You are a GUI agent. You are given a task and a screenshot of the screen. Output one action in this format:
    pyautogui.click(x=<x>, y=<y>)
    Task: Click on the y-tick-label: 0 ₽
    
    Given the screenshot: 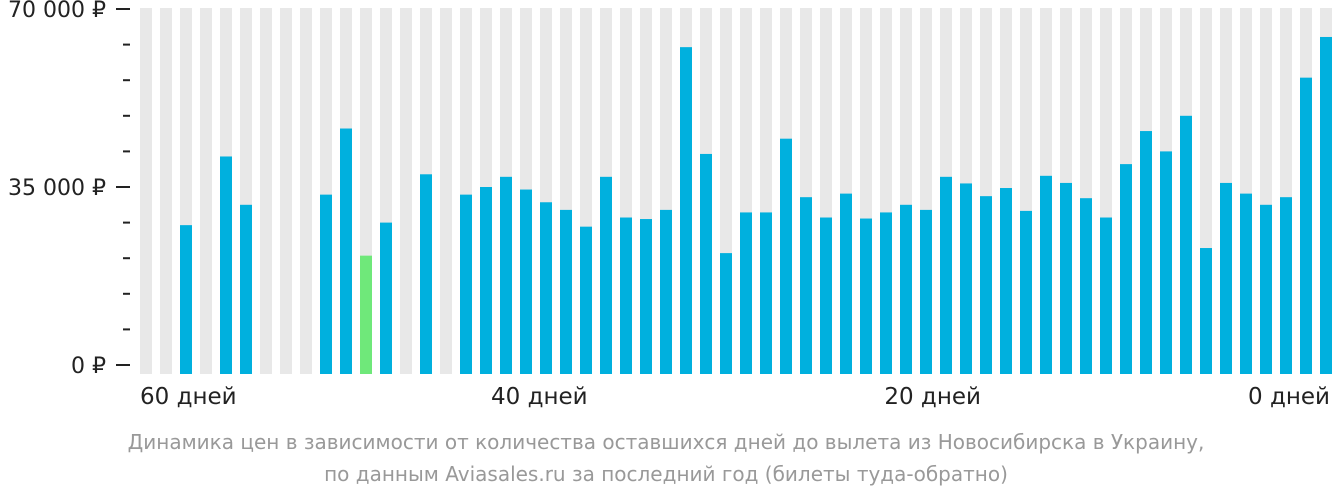 What is the action you would take?
    pyautogui.click(x=88, y=366)
    